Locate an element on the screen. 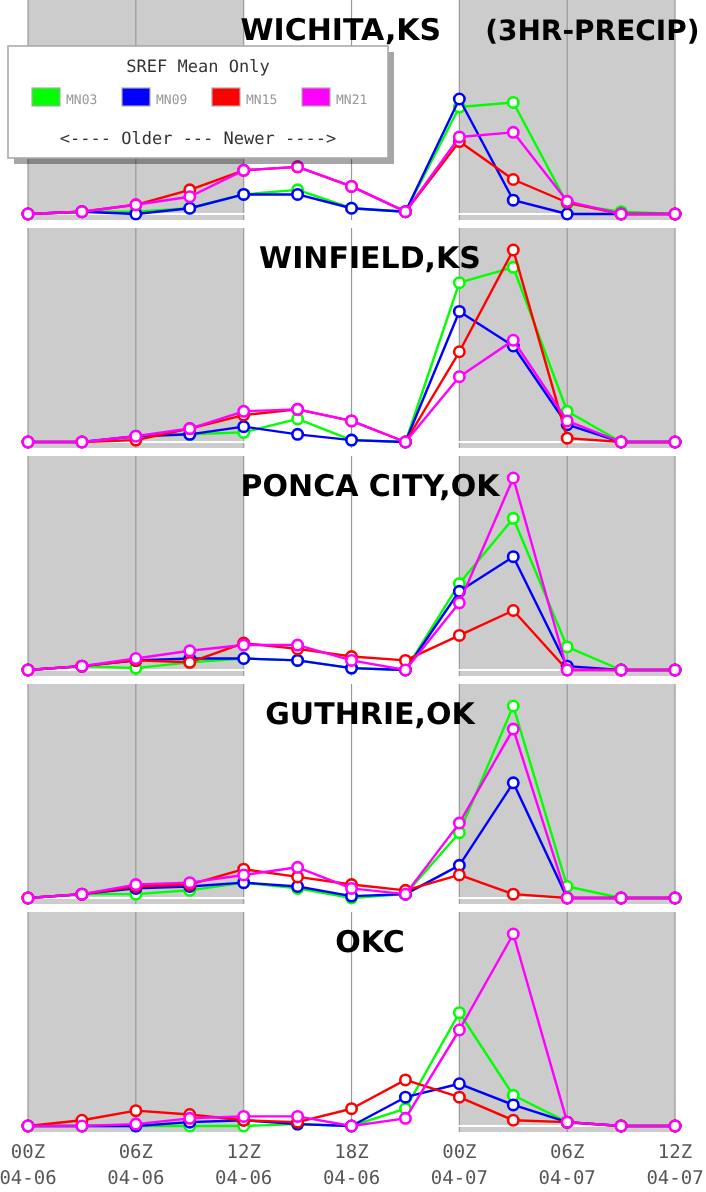  x-tick-label: 12Z 04-07 is located at coordinates (675, 1166).